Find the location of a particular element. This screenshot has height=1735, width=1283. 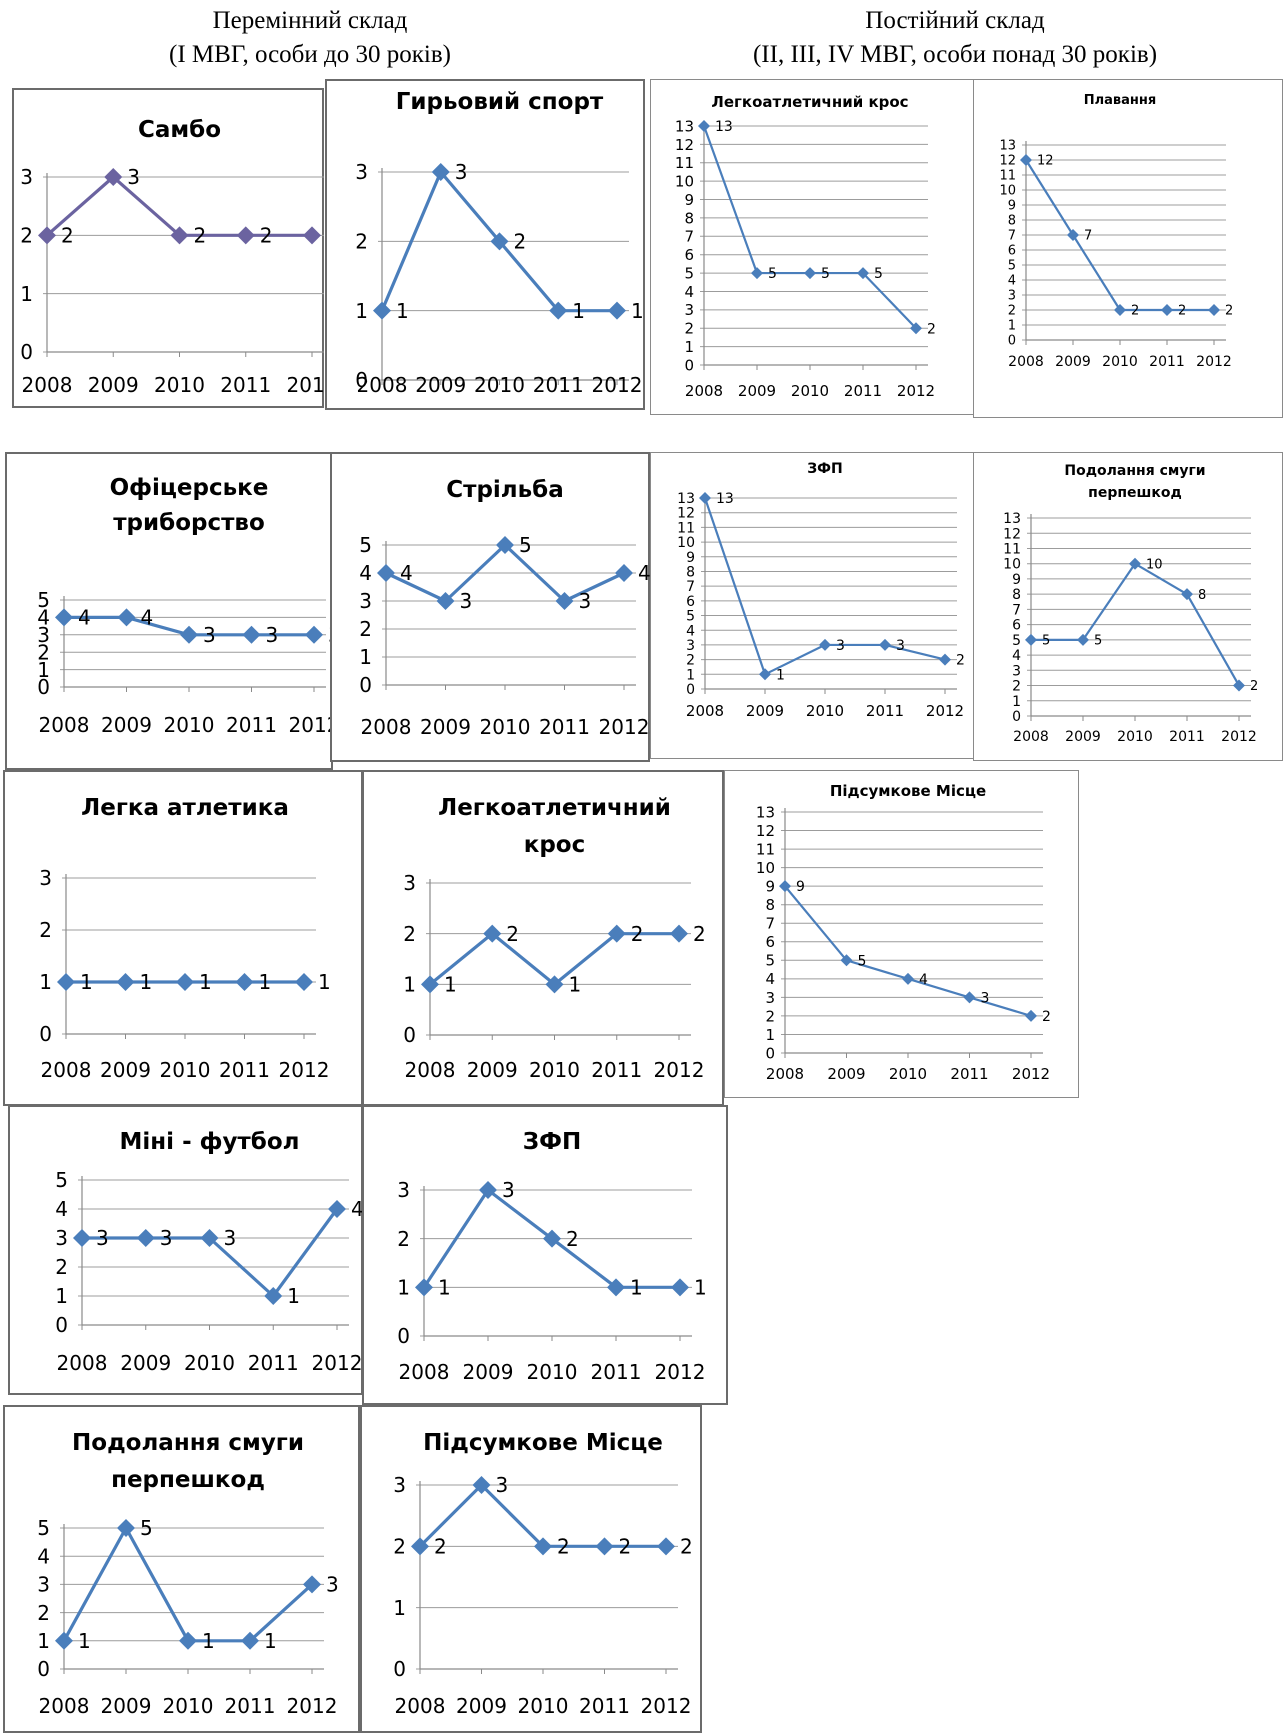

y-tick-label: 10 is located at coordinates (686, 543).